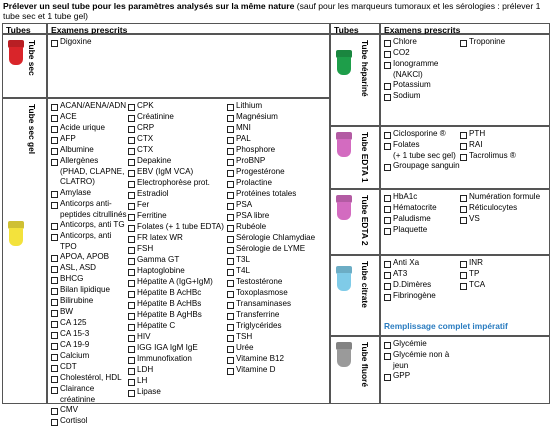 Image resolution: width=552 pixels, height=427 pixels. I want to click on exam-item: TCA, so click(504, 285).